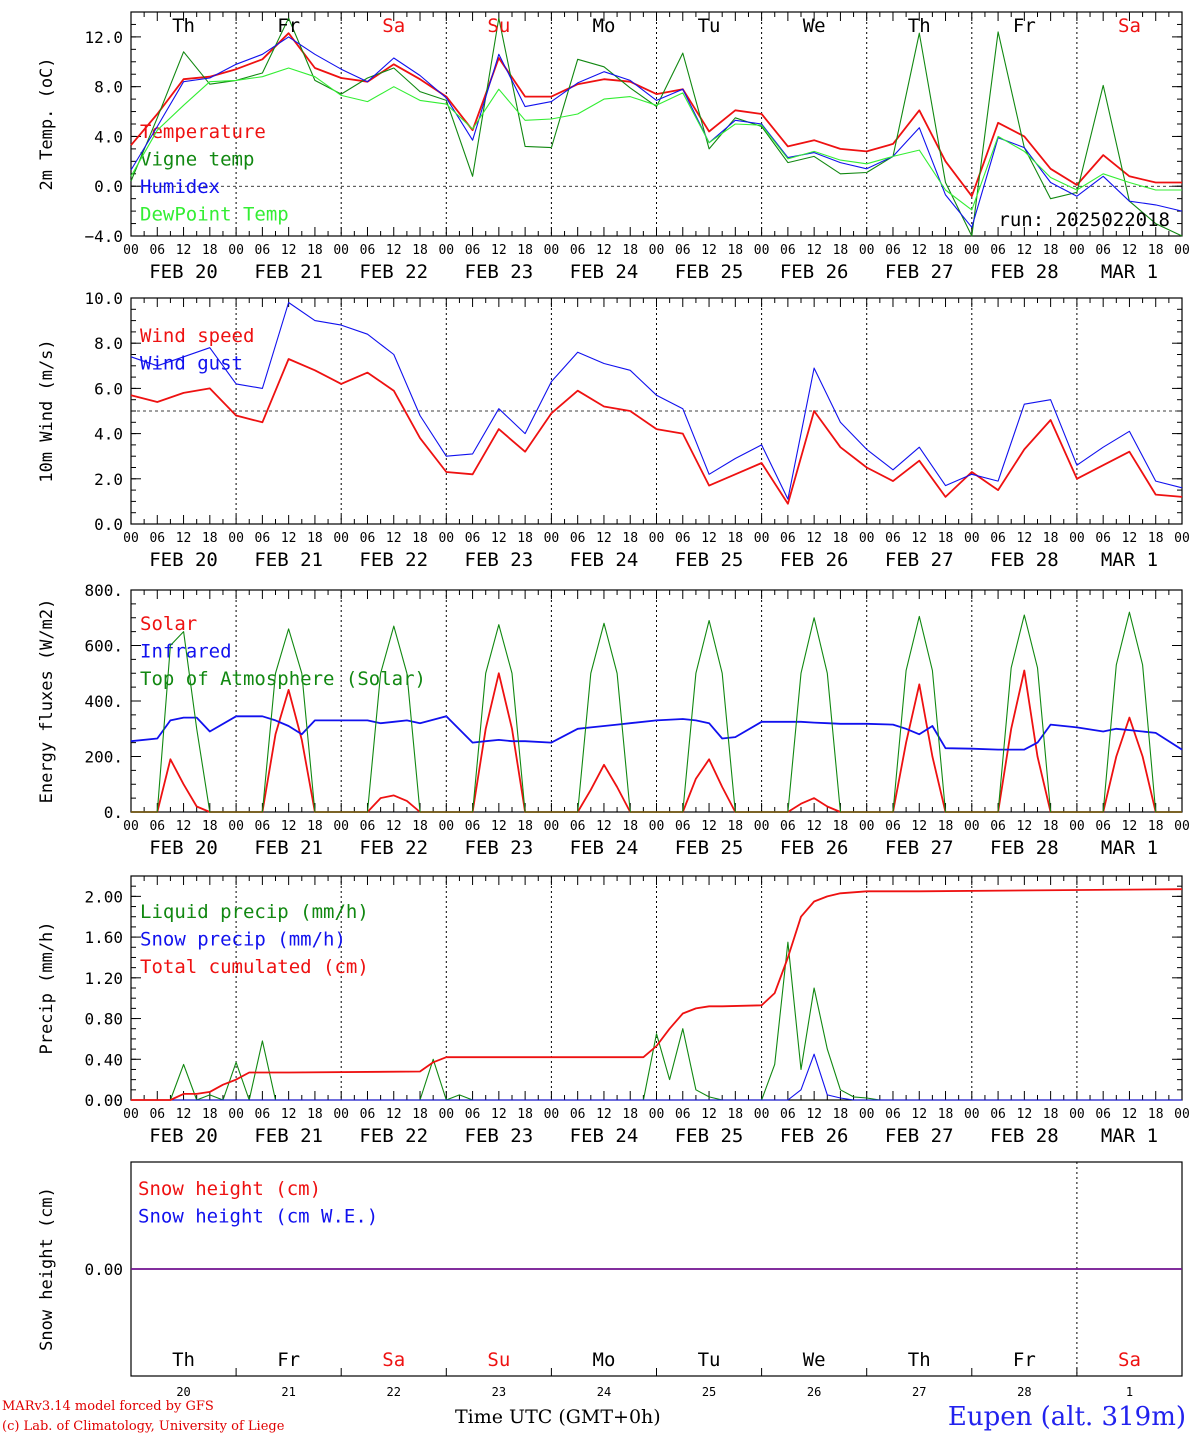 The image size is (1194, 1440). I want to click on day-number-label: 1, so click(1129, 1392).